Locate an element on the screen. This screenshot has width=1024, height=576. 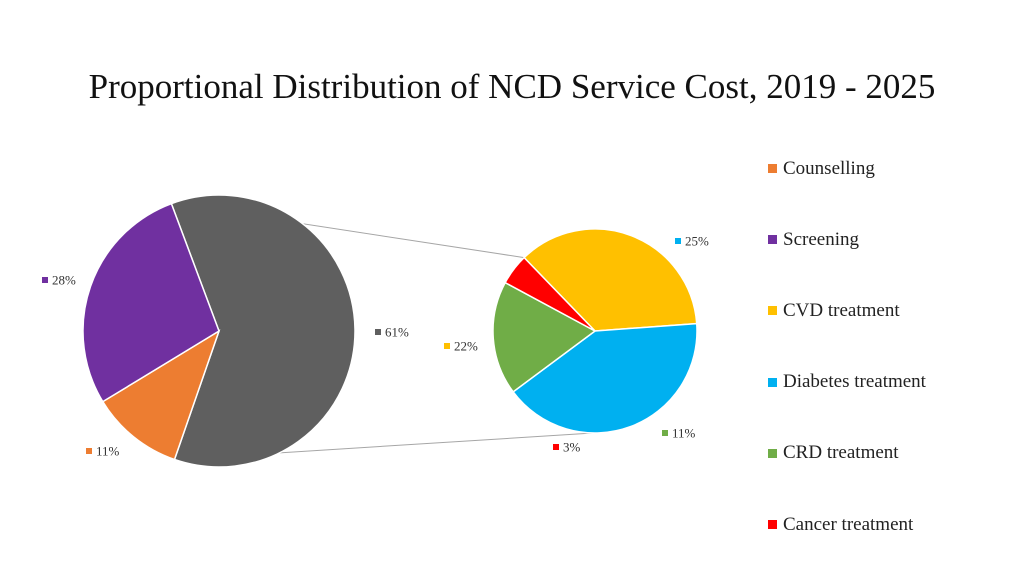
legend-item-screening: Screening is located at coordinates (888, 239).